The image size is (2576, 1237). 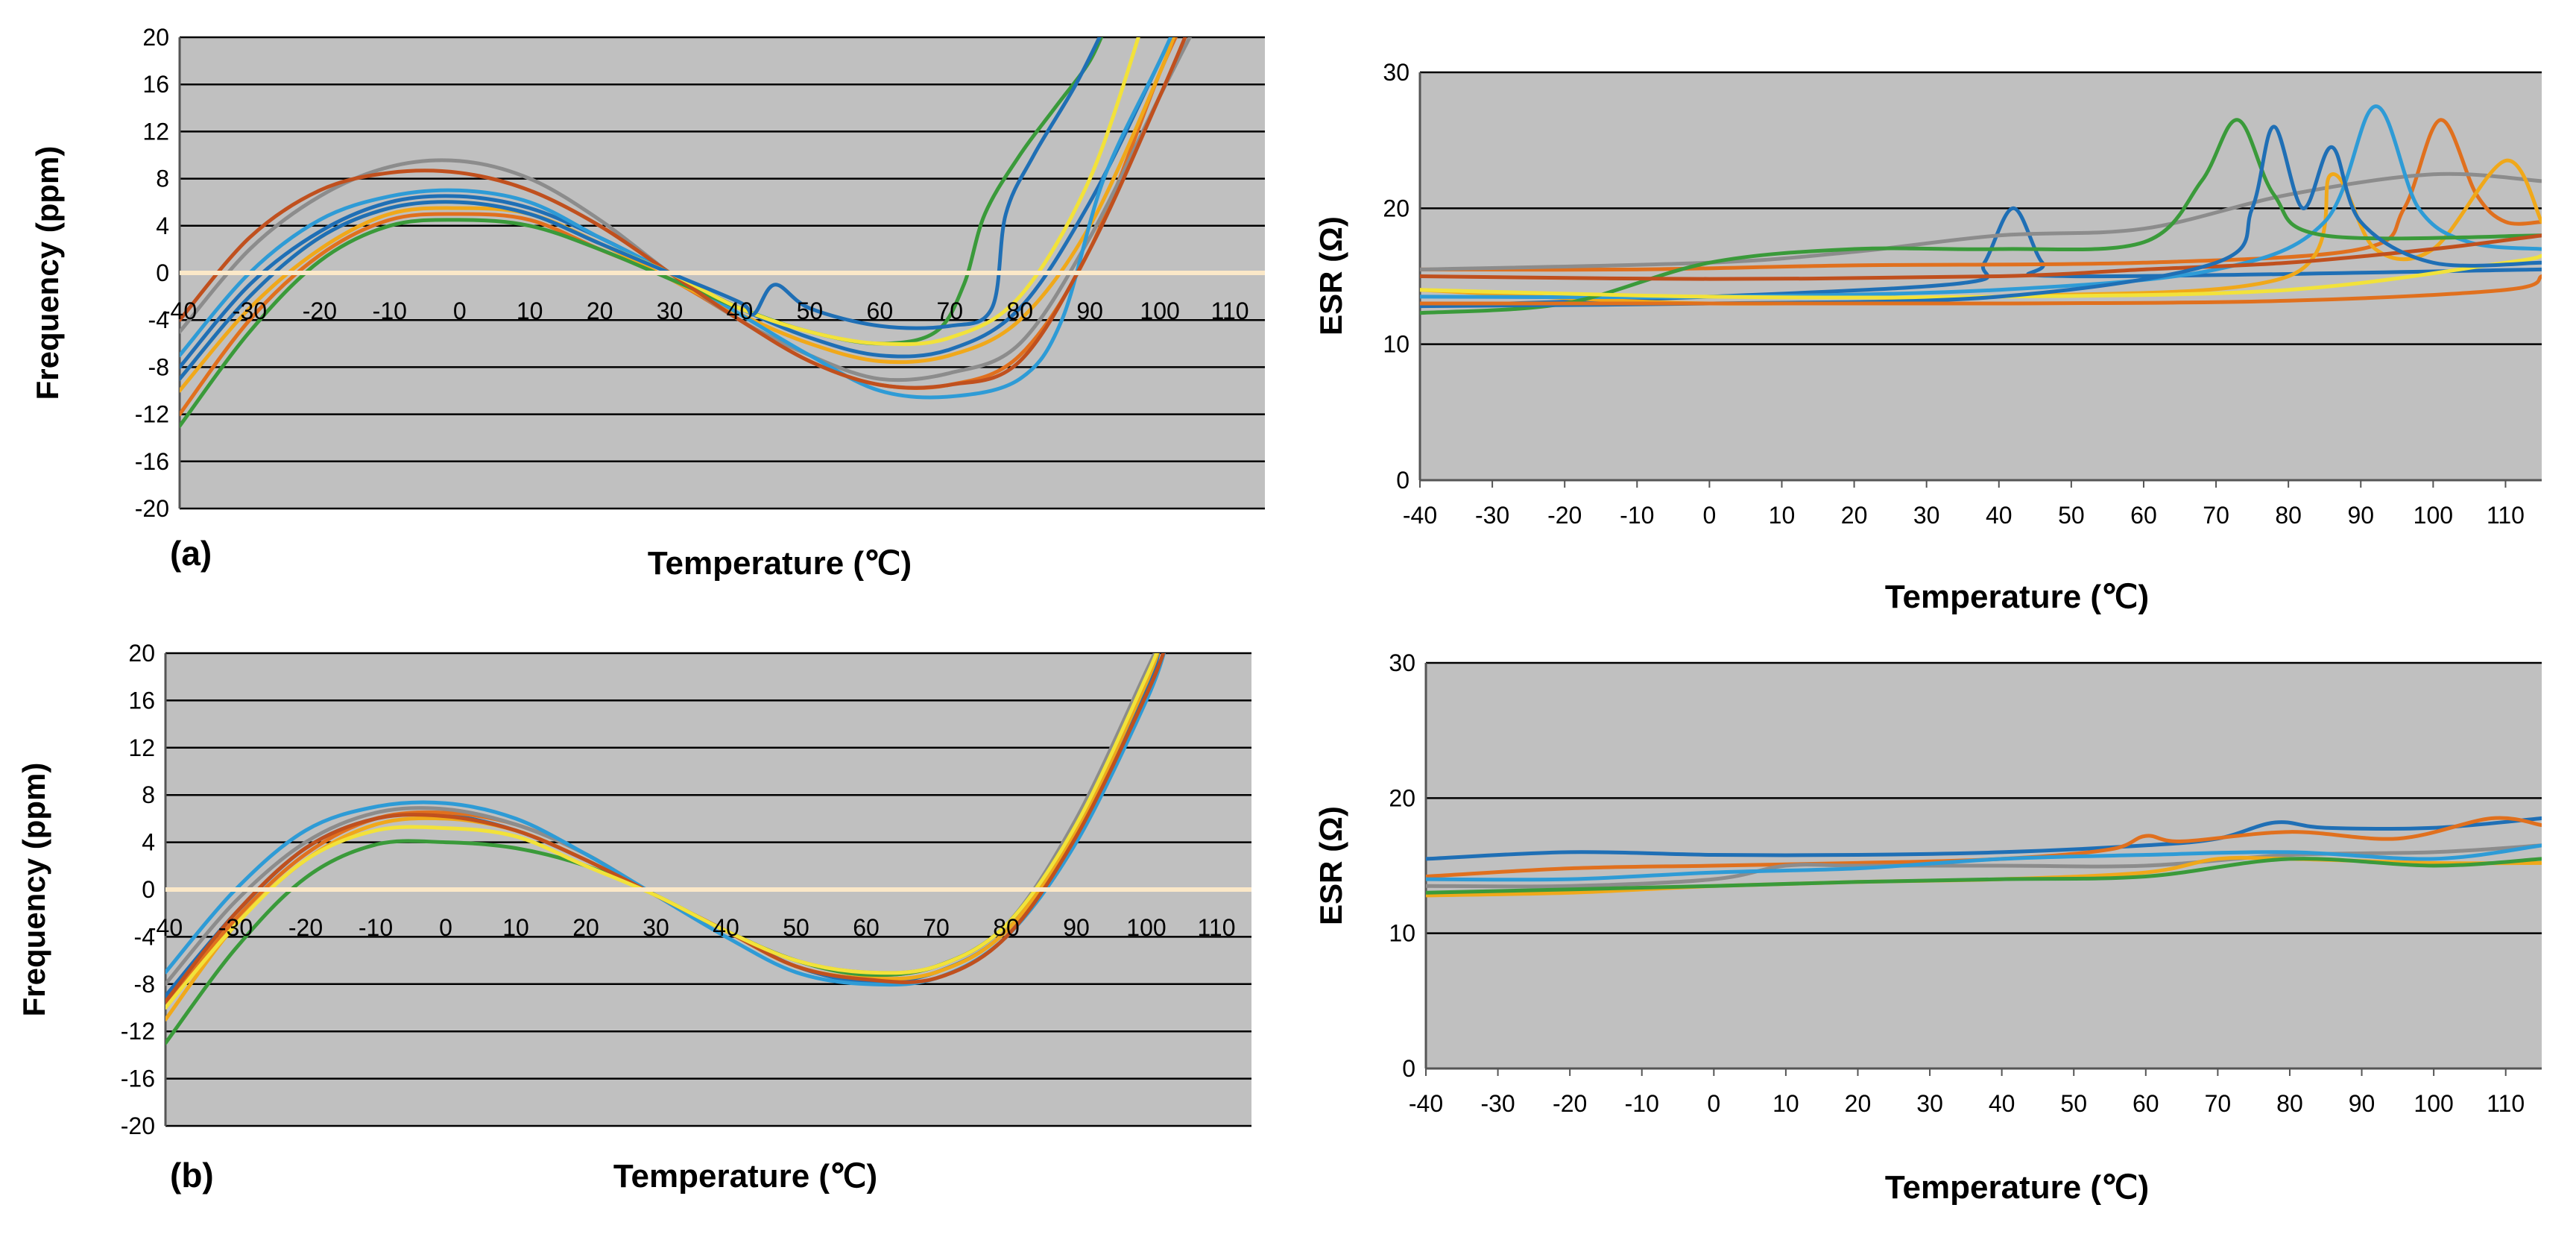 What do you see at coordinates (158, 319) in the screenshot?
I see `y-tick-label-6: -4` at bounding box center [158, 319].